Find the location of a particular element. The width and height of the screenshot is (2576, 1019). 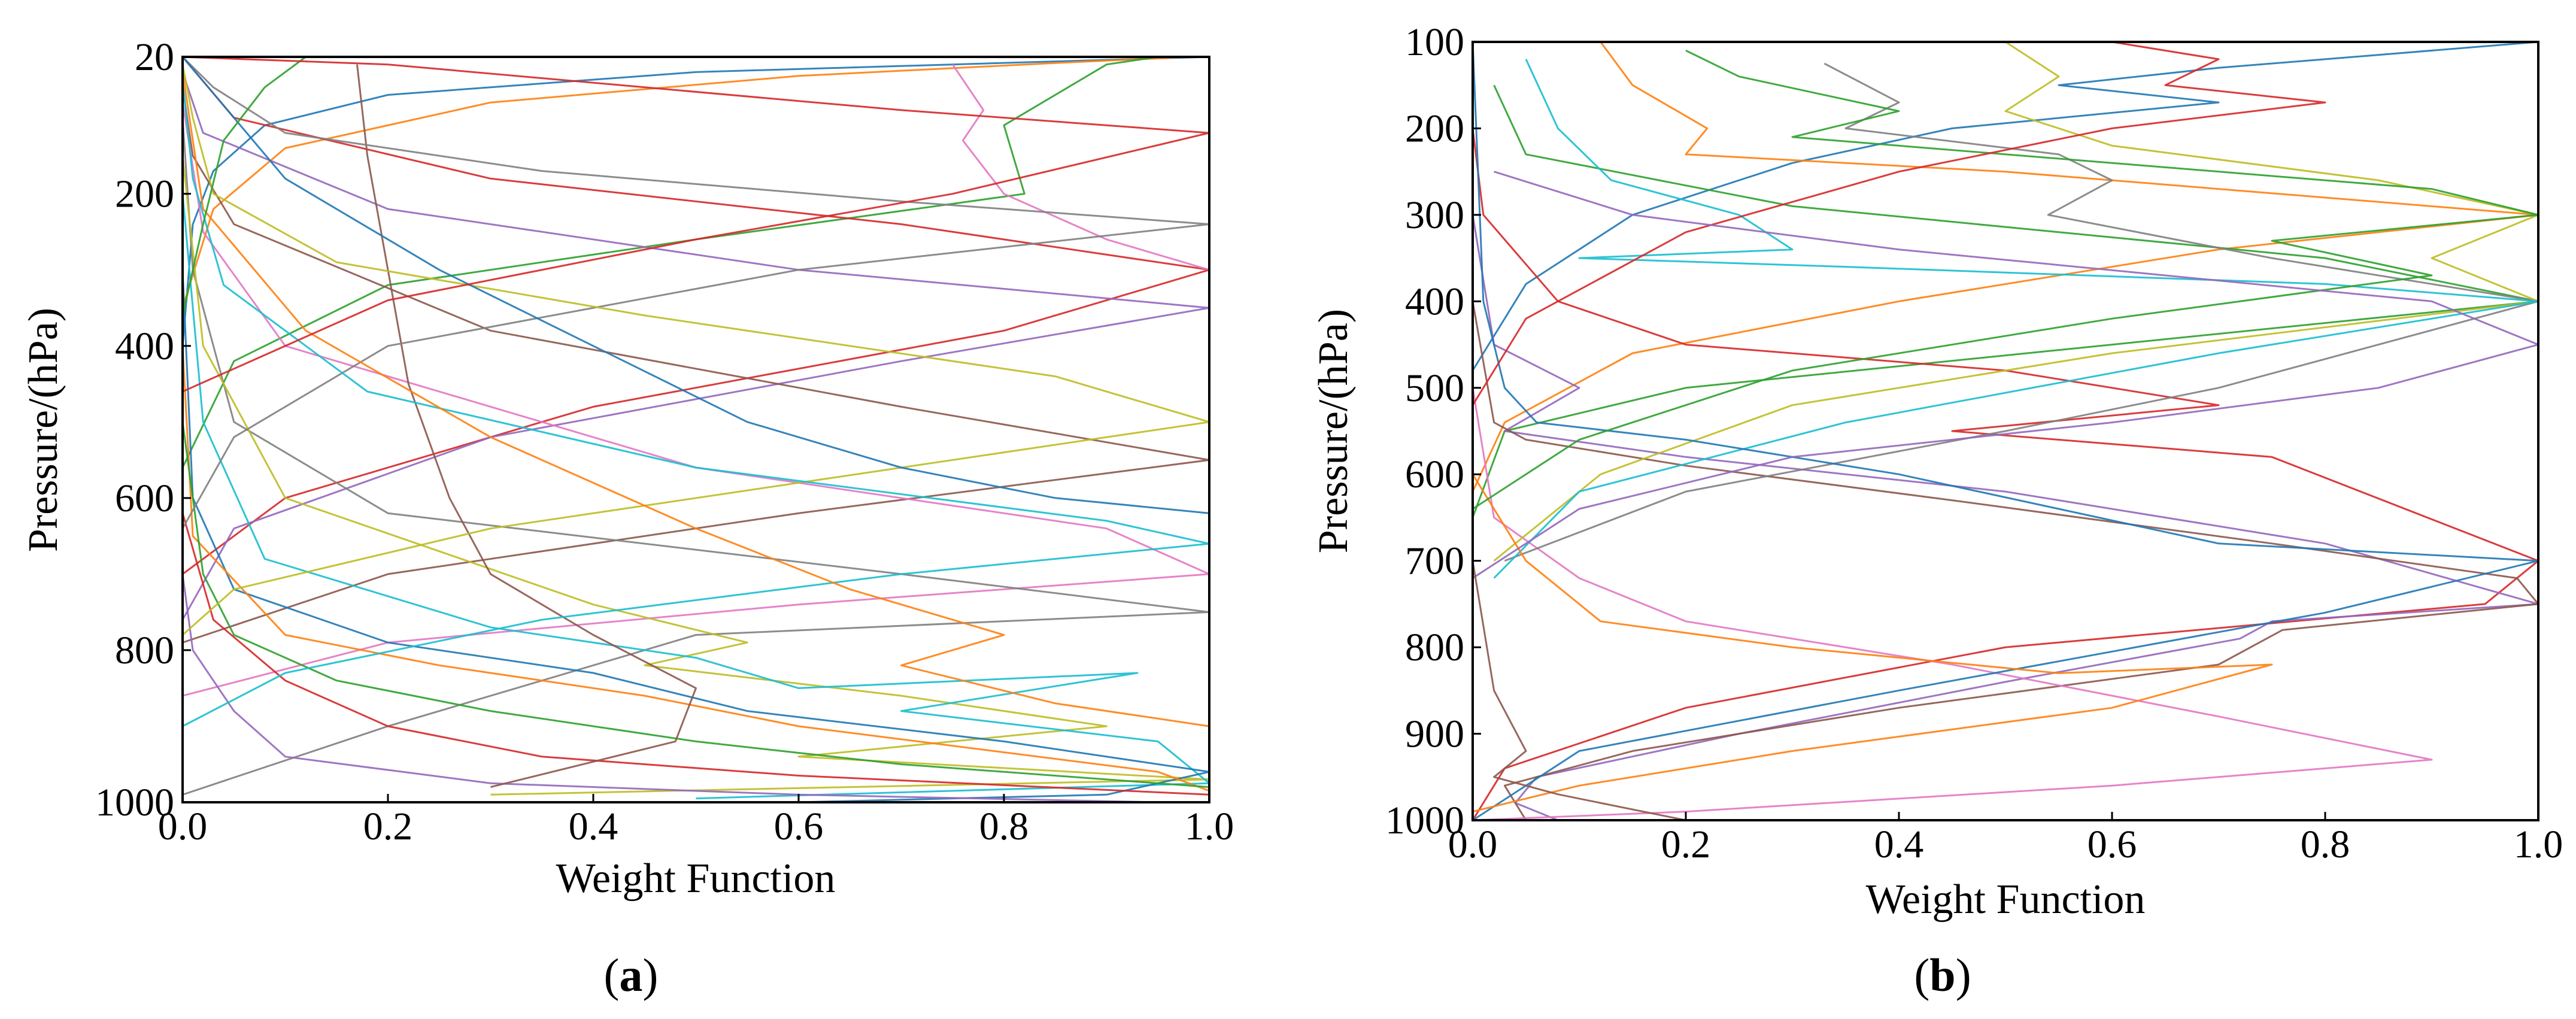

panel-b-y-tick-label: 200 is located at coordinates (1435, 128).